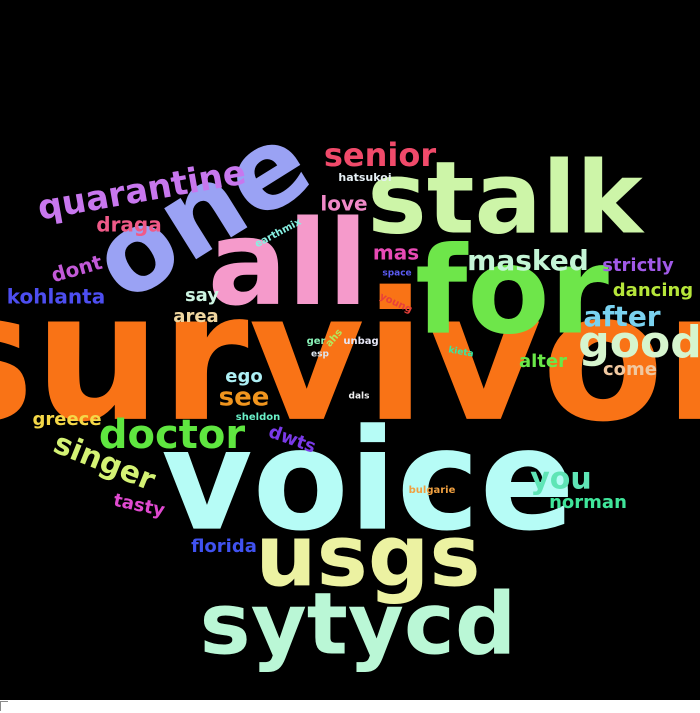  What do you see at coordinates (316, 341) in the screenshot?
I see `word-ger: ger` at bounding box center [316, 341].